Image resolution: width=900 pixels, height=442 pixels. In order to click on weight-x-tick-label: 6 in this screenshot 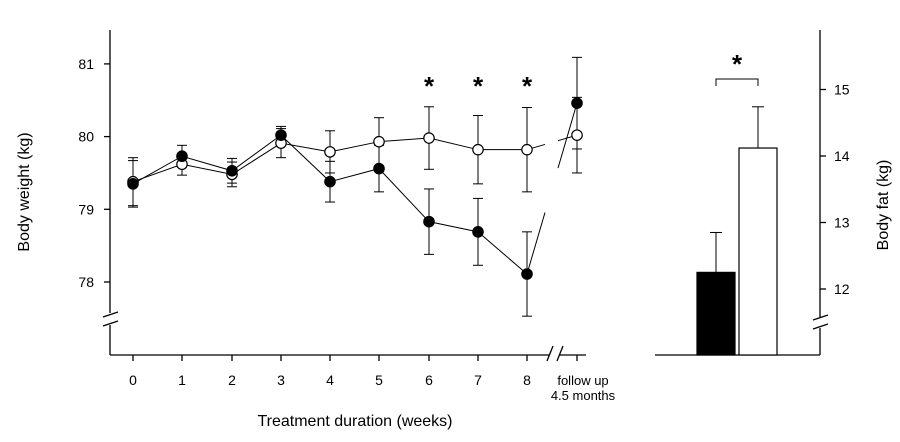, I will do `click(429, 380)`.